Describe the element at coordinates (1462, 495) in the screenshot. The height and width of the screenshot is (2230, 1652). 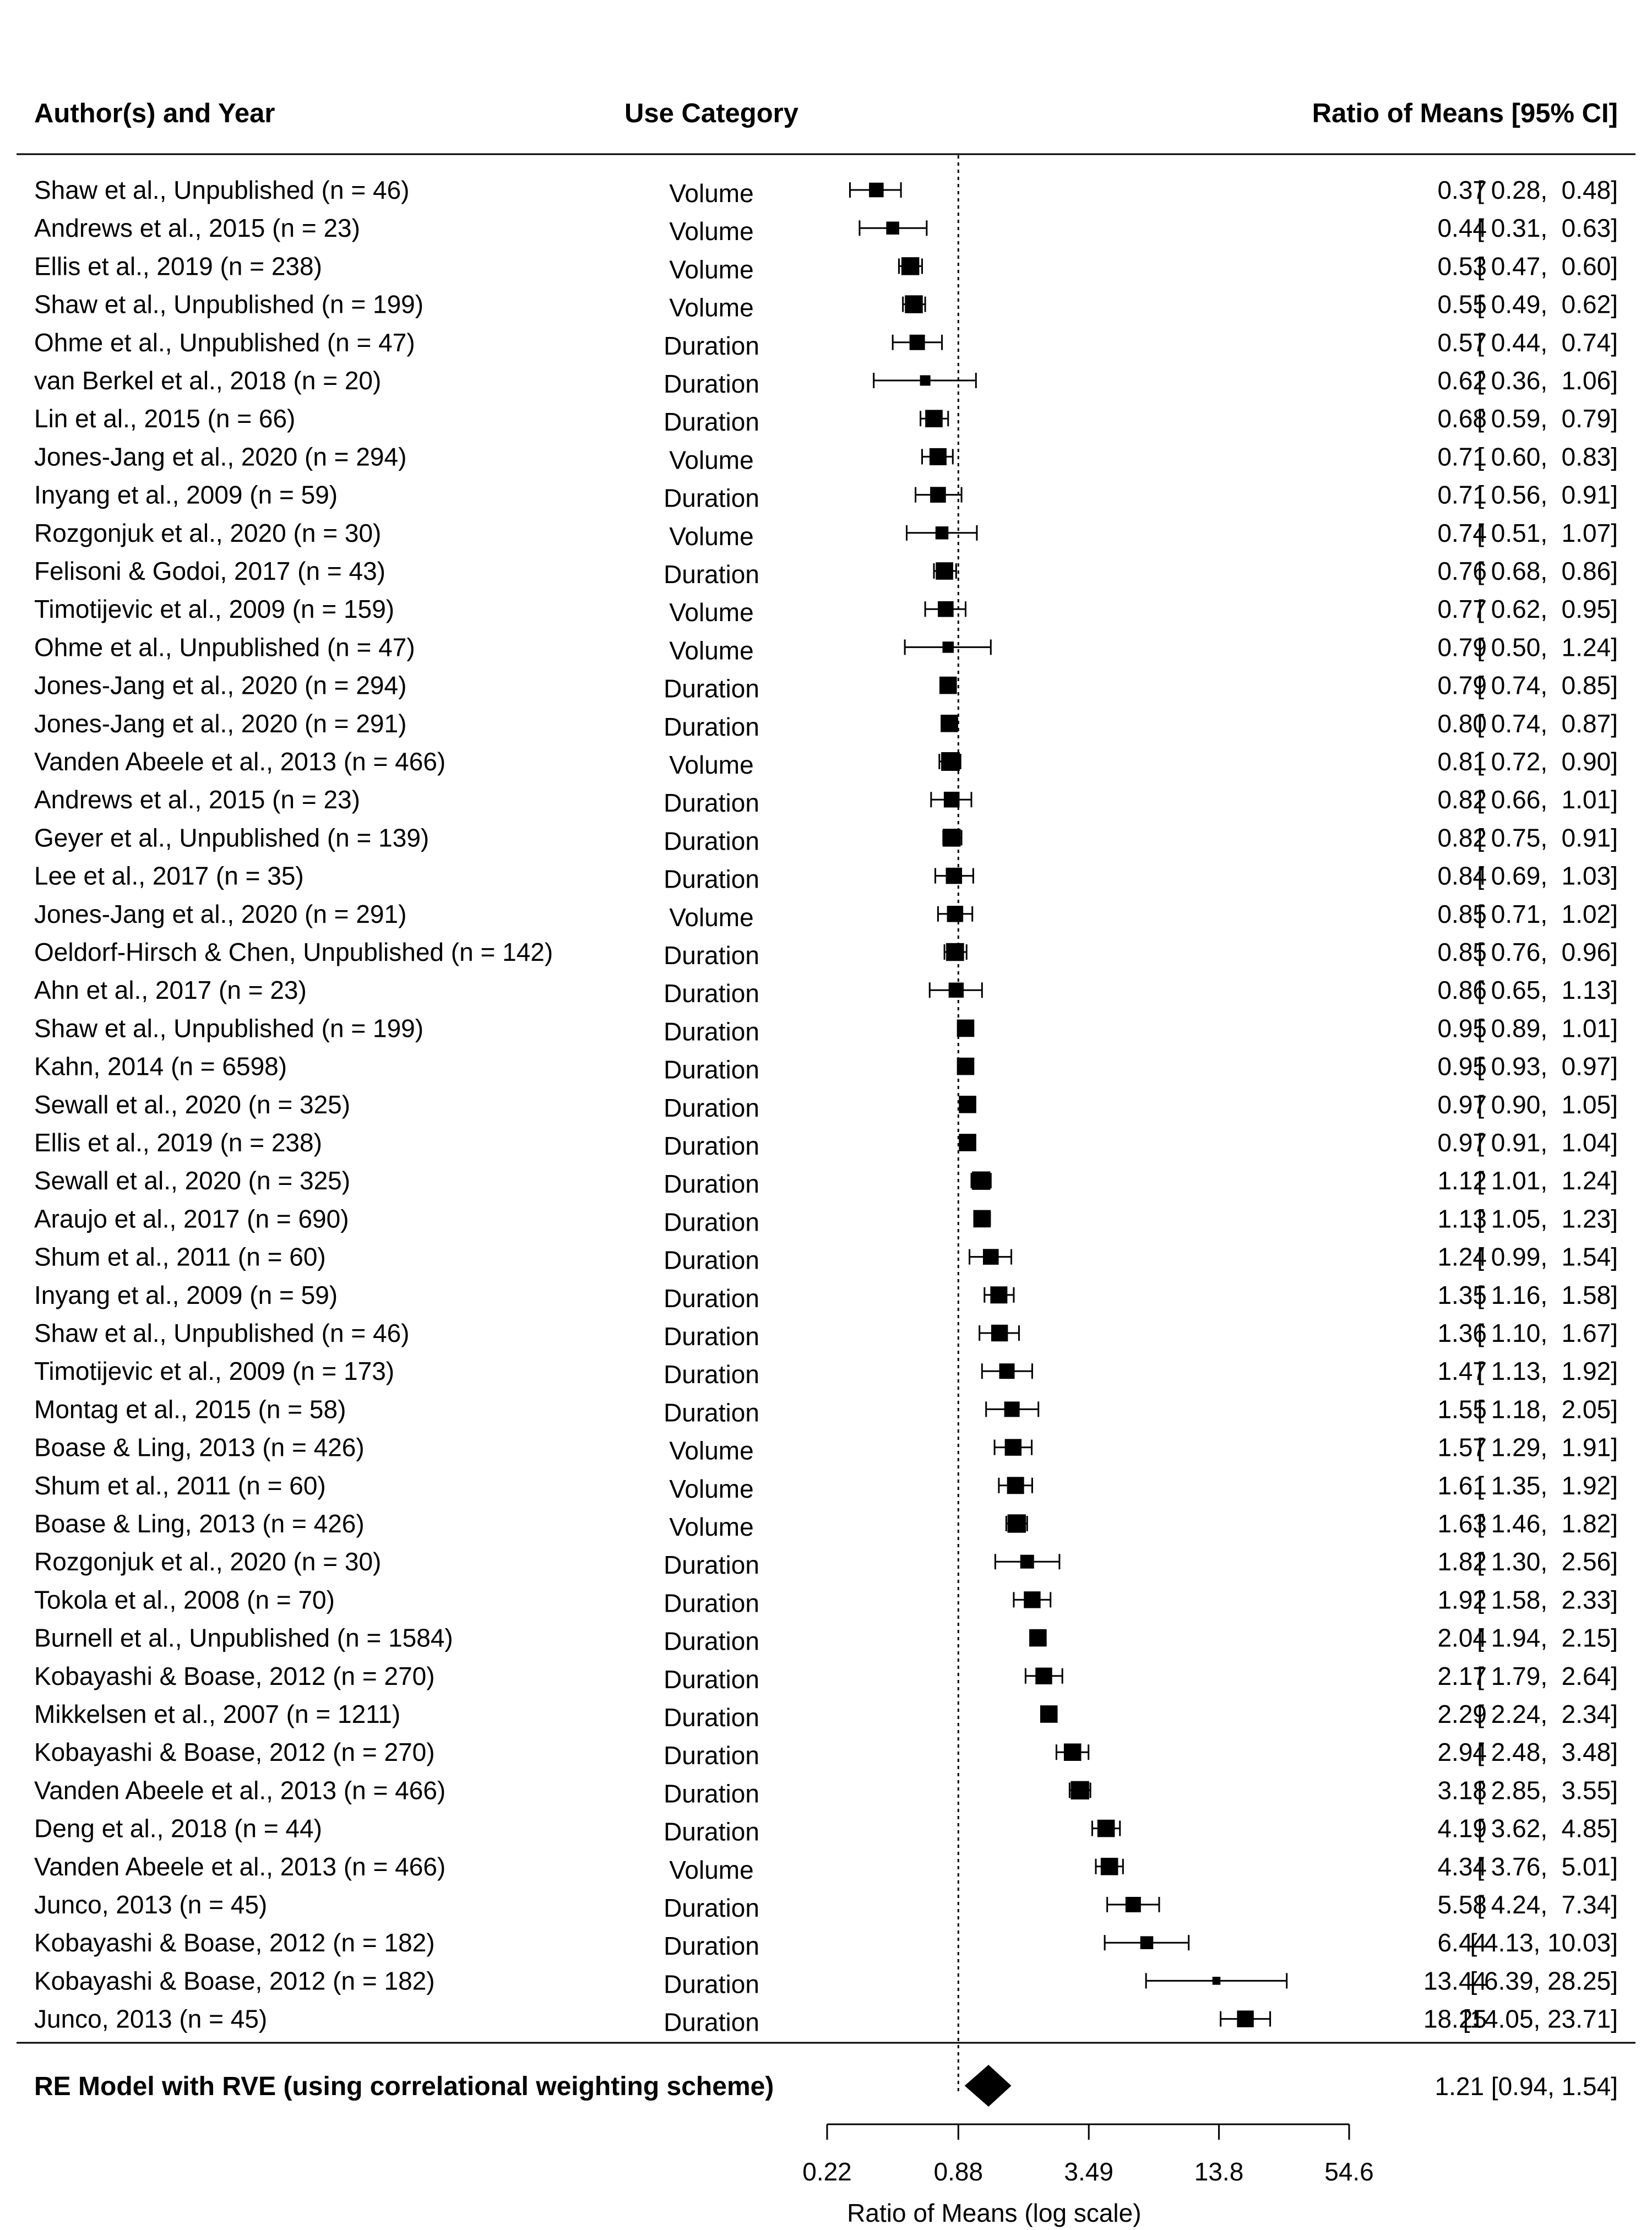
I see `estimate-label: 0.71` at that location.